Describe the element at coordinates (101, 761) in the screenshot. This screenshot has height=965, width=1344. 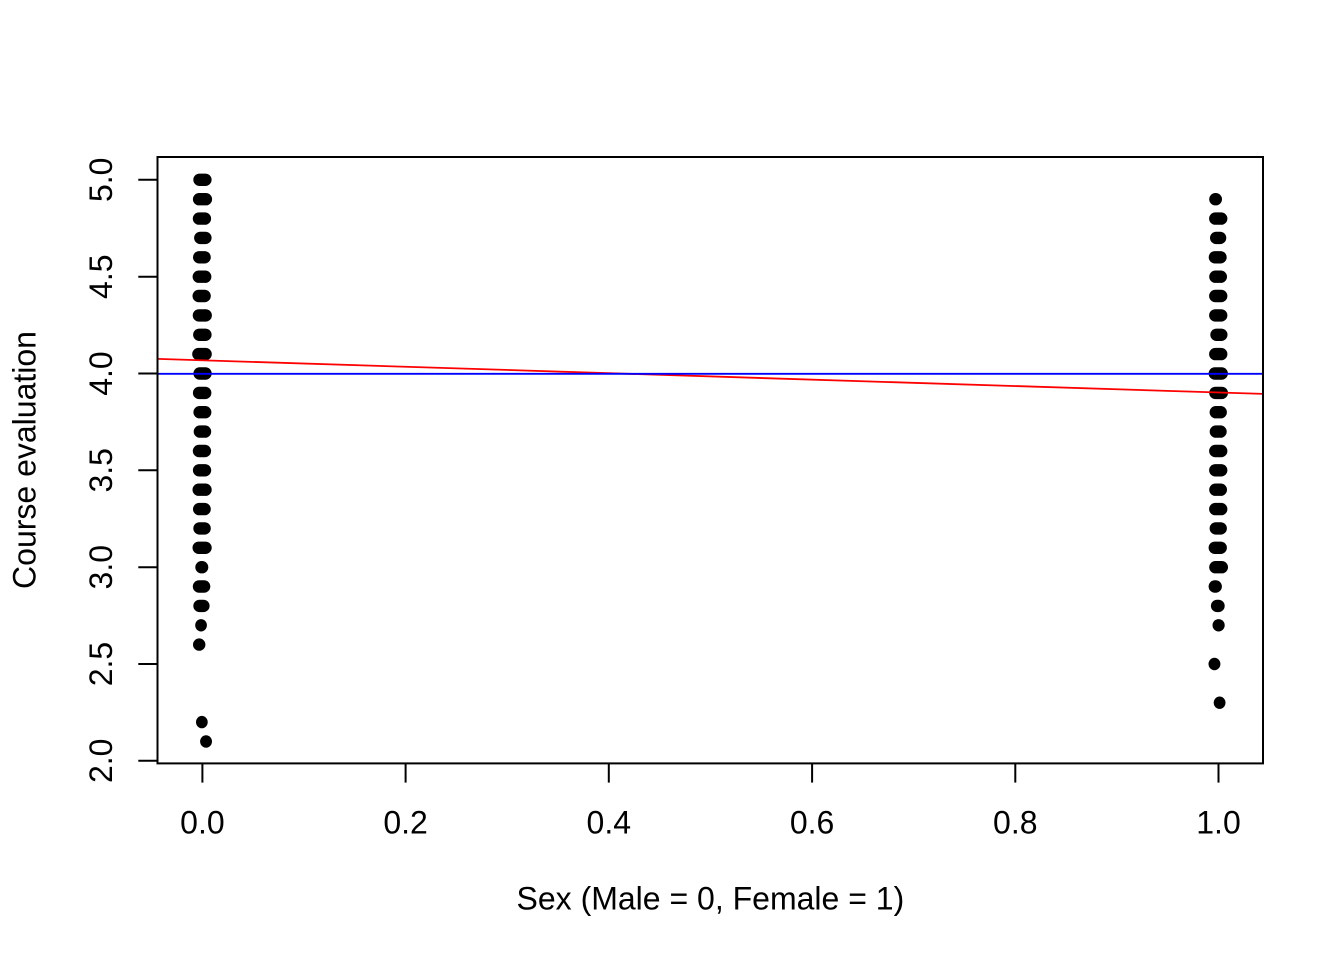
I see `svg-text: 2.0` at that location.